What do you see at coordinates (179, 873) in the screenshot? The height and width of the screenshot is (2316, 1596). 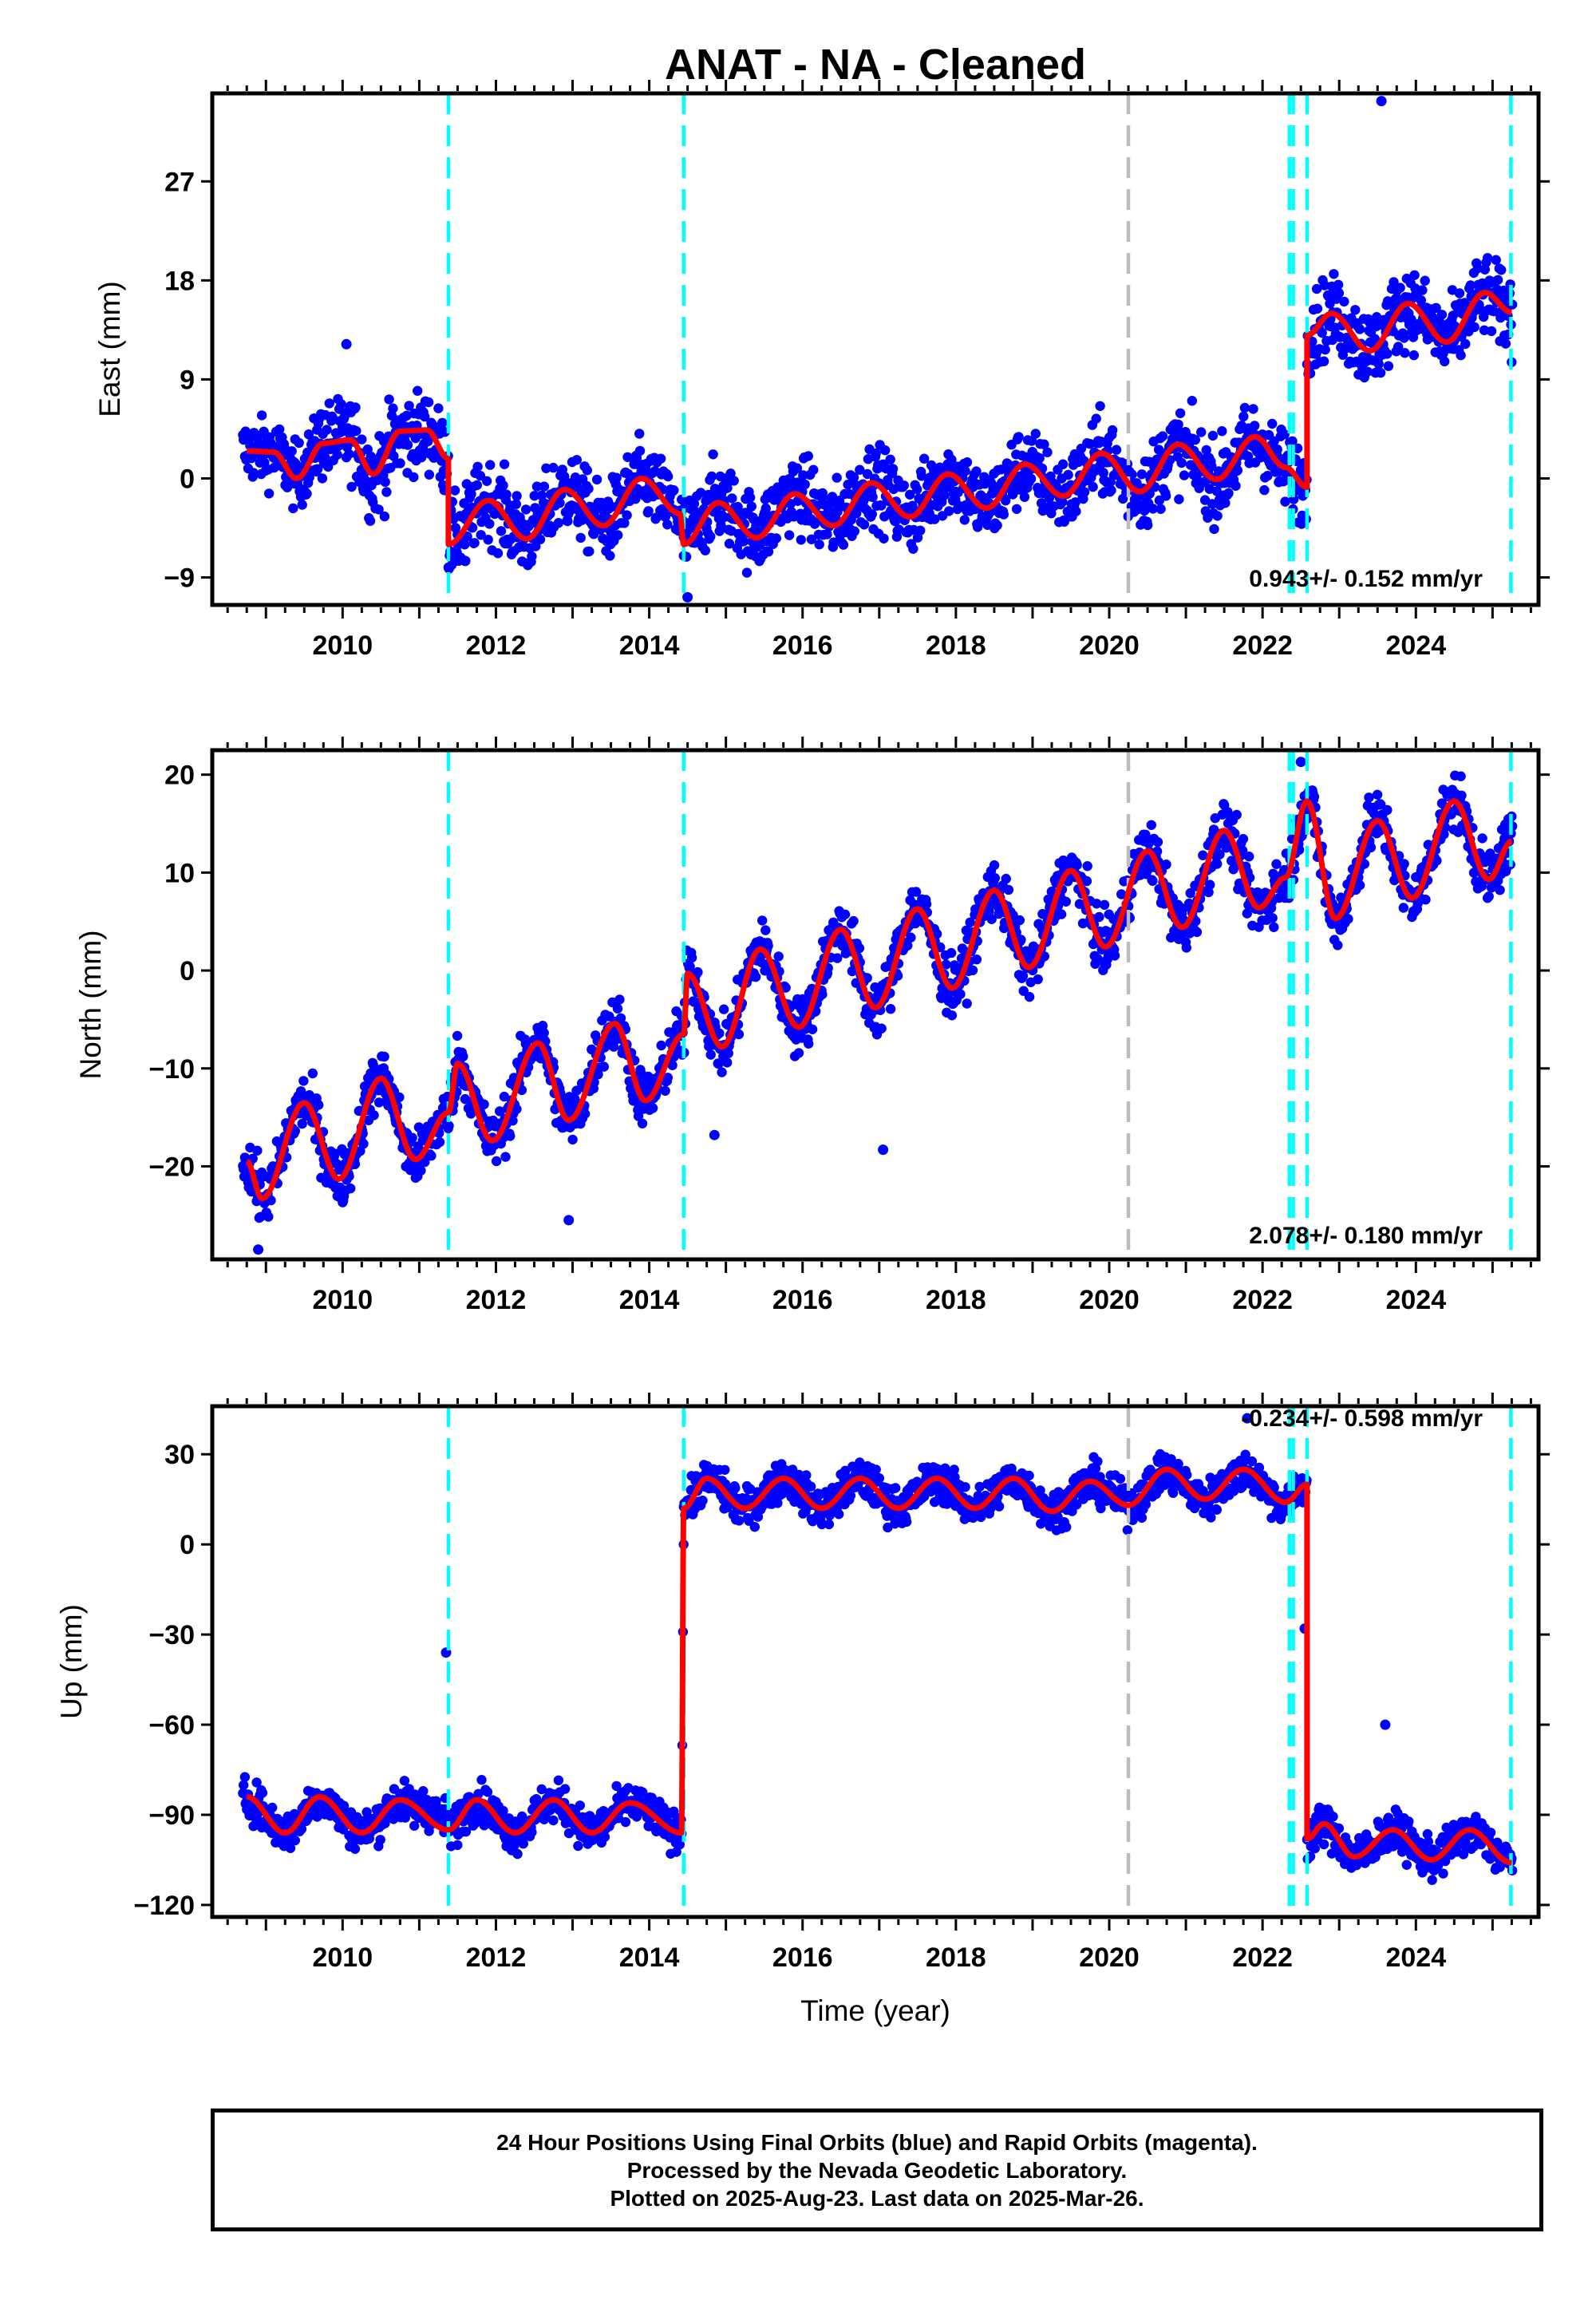 I see `y-tick-label: 10` at bounding box center [179, 873].